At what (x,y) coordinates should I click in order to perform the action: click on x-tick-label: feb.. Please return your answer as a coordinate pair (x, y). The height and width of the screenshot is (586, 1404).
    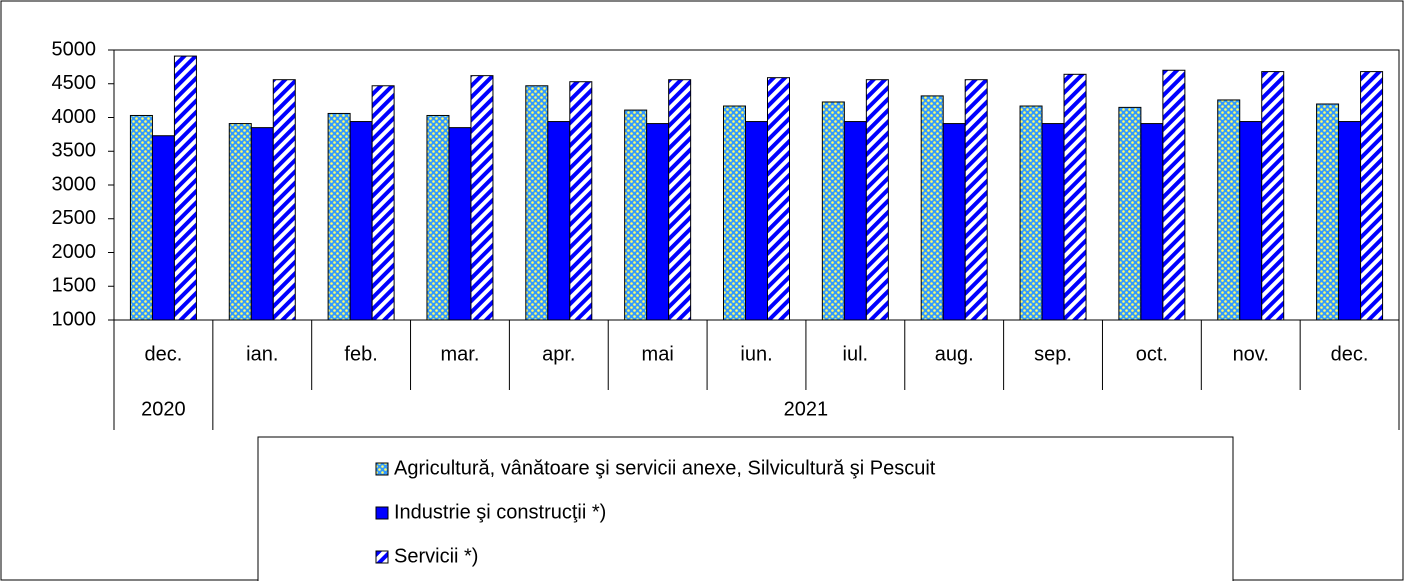
    Looking at the image, I should click on (360, 354).